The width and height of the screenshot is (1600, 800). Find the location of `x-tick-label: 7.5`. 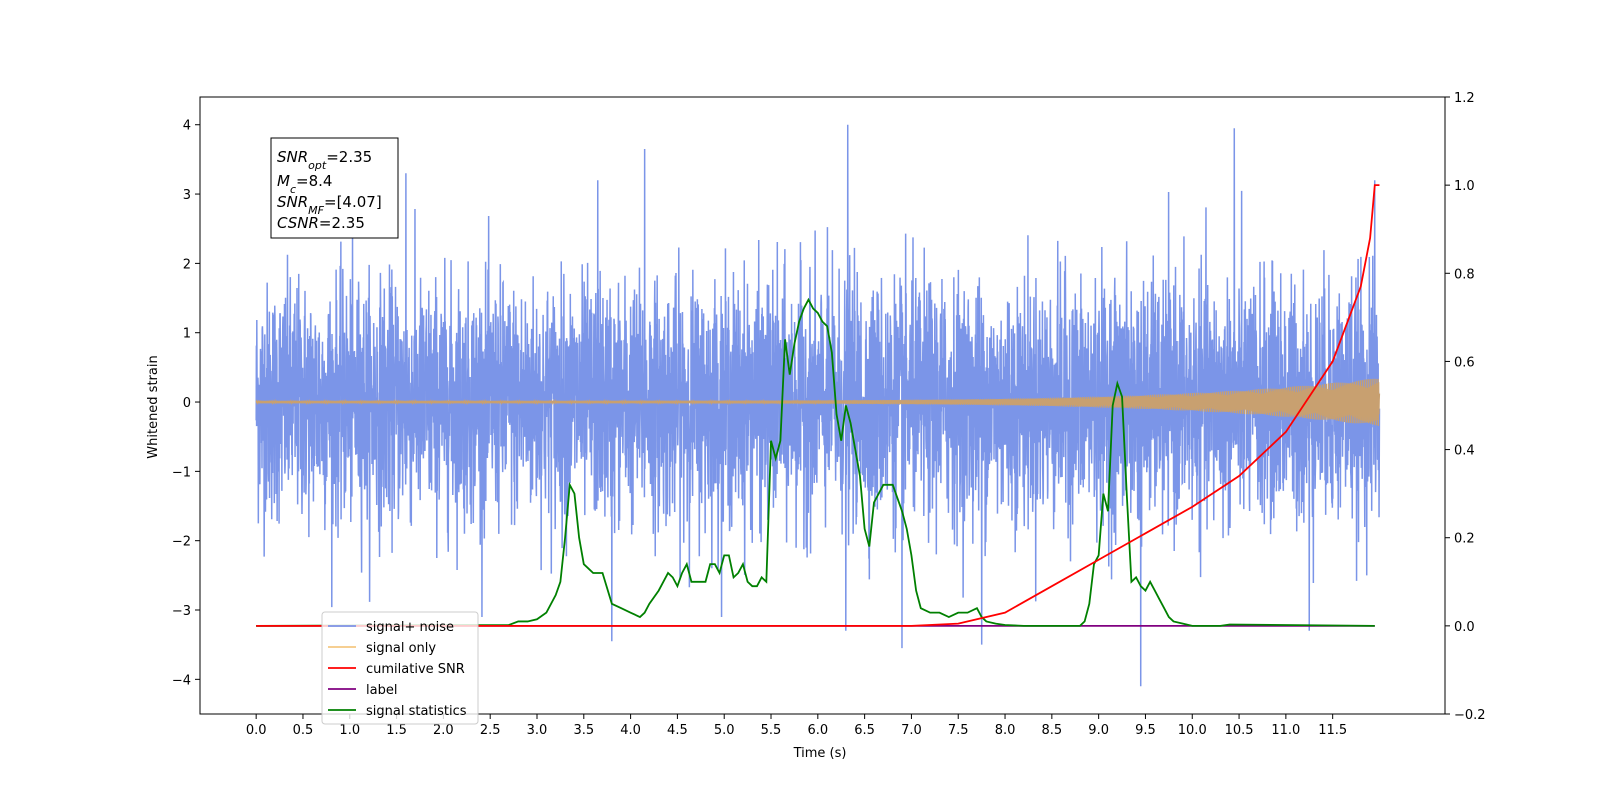

x-tick-label: 7.5 is located at coordinates (958, 730).